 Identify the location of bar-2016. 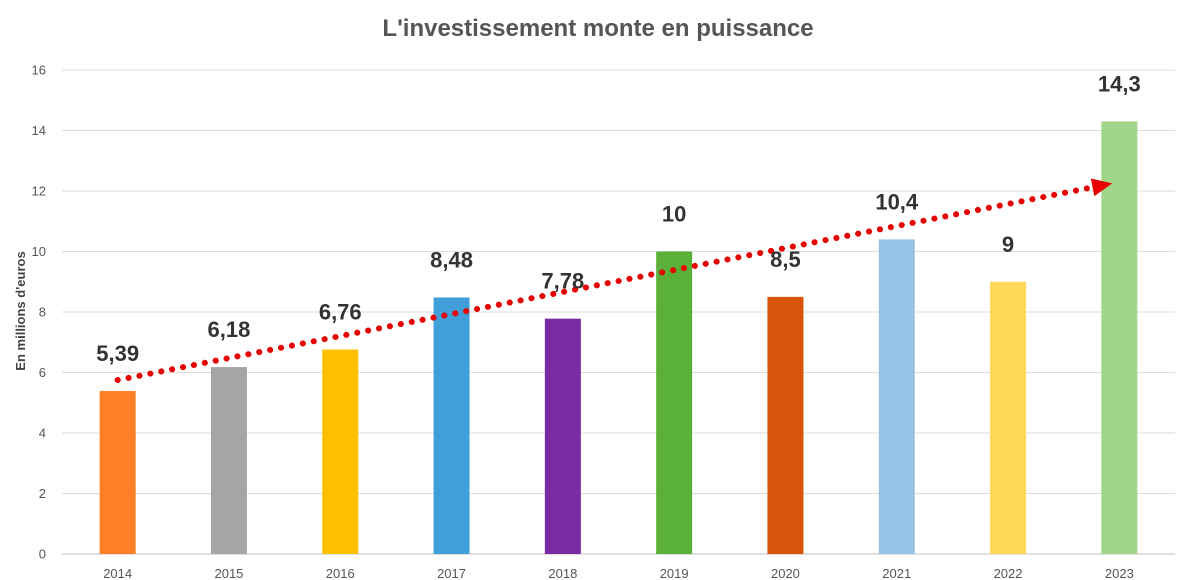
(340, 451).